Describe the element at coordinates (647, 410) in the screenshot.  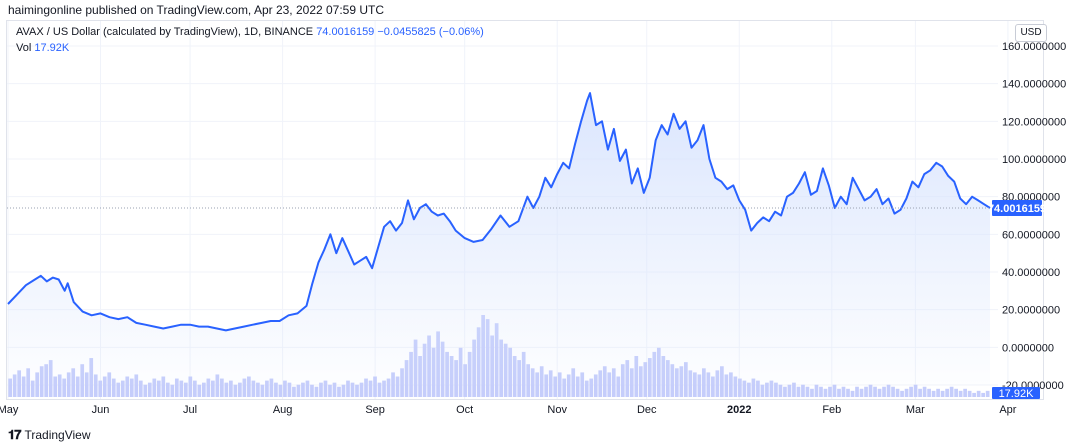
I see `x-tick-label: Dec` at that location.